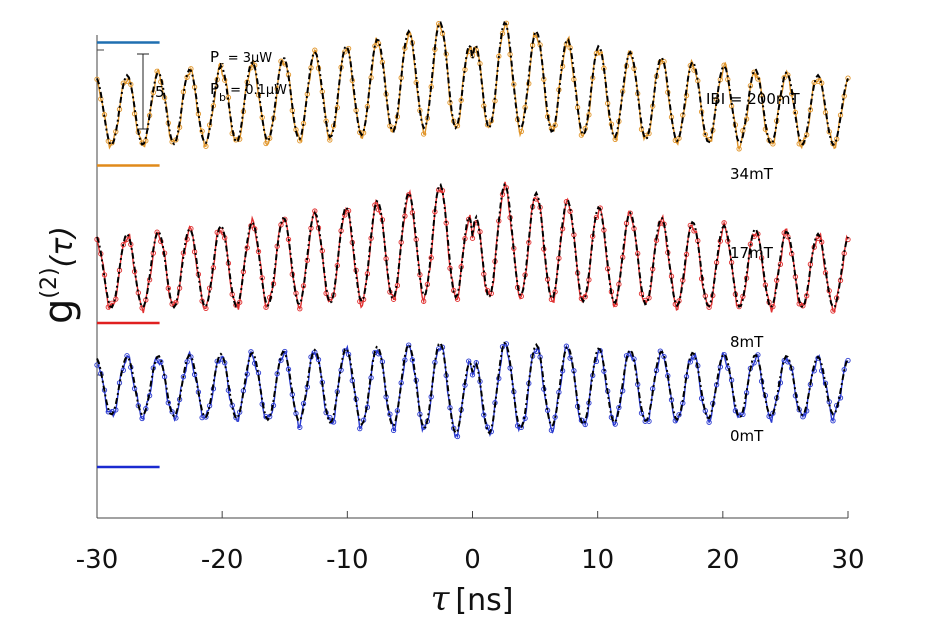  I want to click on pb-rest: = 0.1μW, so click(256, 90).